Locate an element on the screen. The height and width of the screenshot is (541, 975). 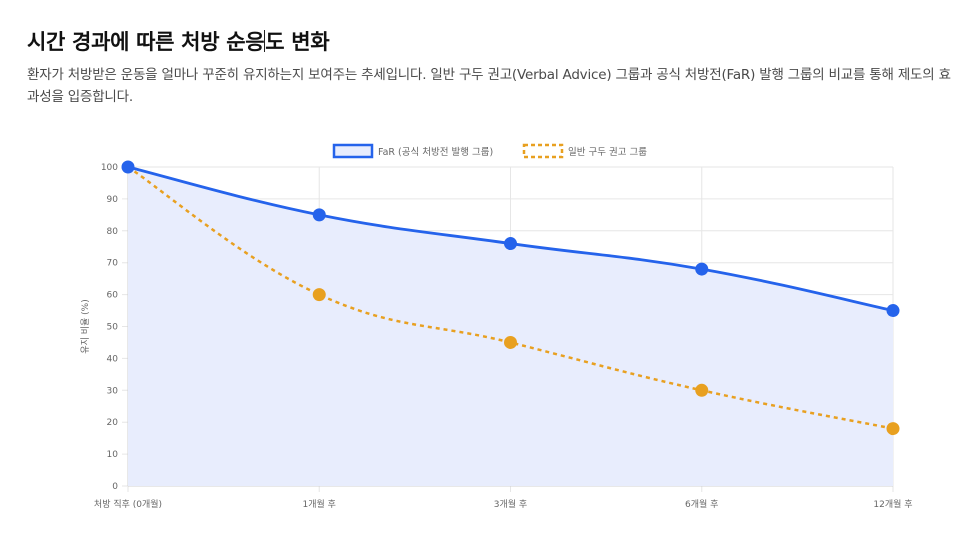
y-axis-title: 유지 비율 (%) is located at coordinates (85, 326).